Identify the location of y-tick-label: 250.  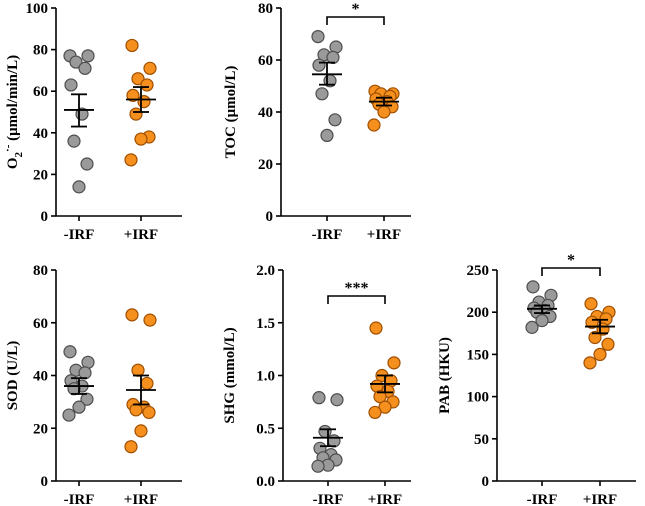
(478, 271).